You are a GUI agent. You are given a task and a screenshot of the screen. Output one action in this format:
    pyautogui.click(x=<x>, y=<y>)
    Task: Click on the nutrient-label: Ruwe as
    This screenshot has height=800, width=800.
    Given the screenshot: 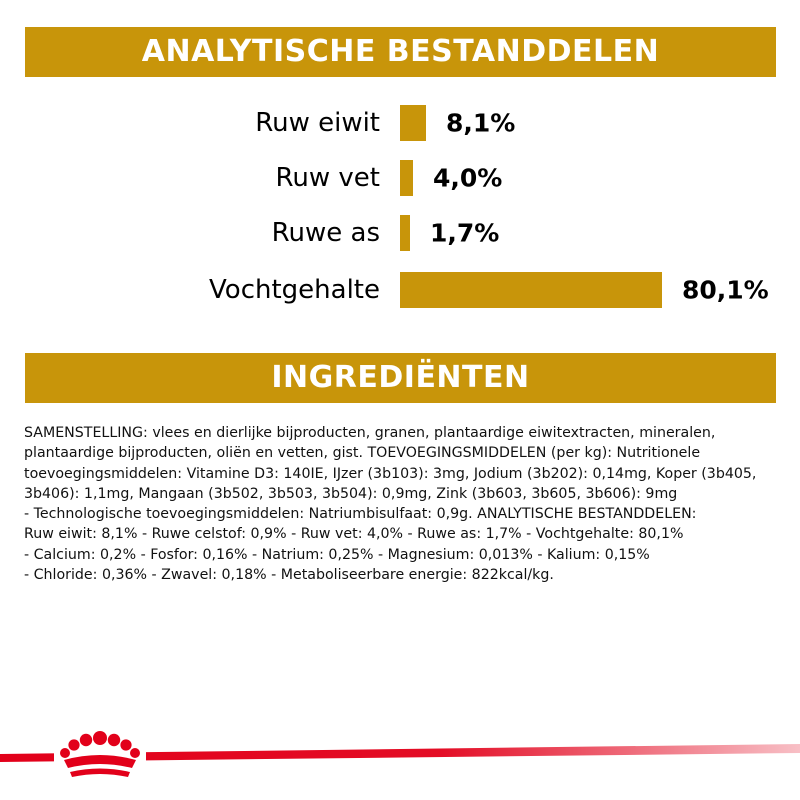 What is the action you would take?
    pyautogui.click(x=325, y=233)
    